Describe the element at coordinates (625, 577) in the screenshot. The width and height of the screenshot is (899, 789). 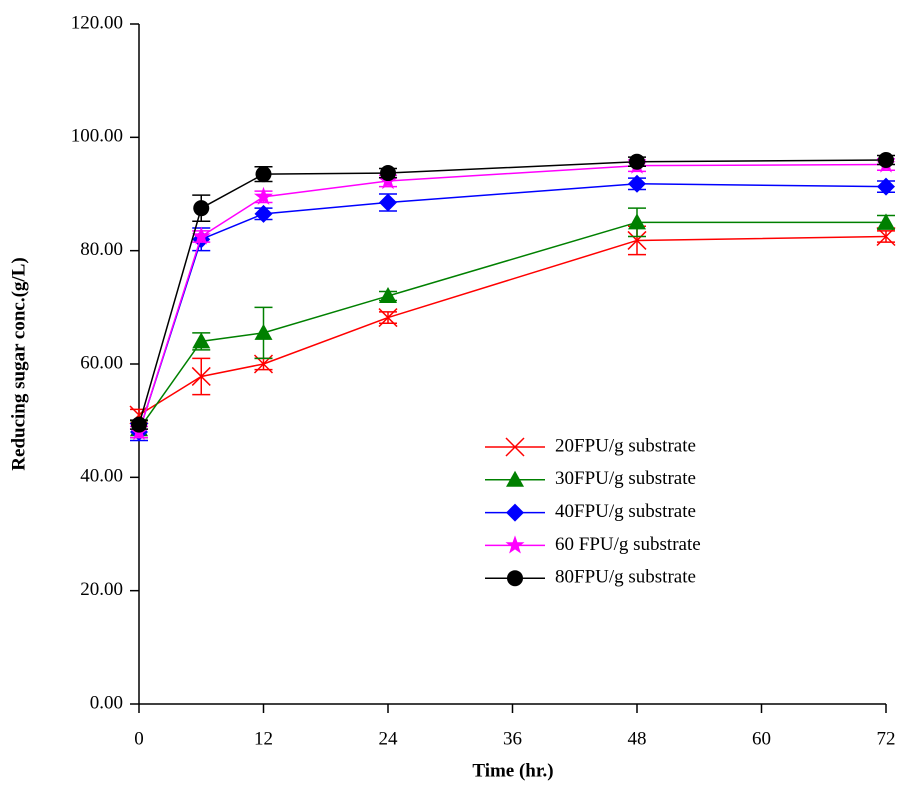
I see `legend-label: 80FPU/g substrate` at that location.